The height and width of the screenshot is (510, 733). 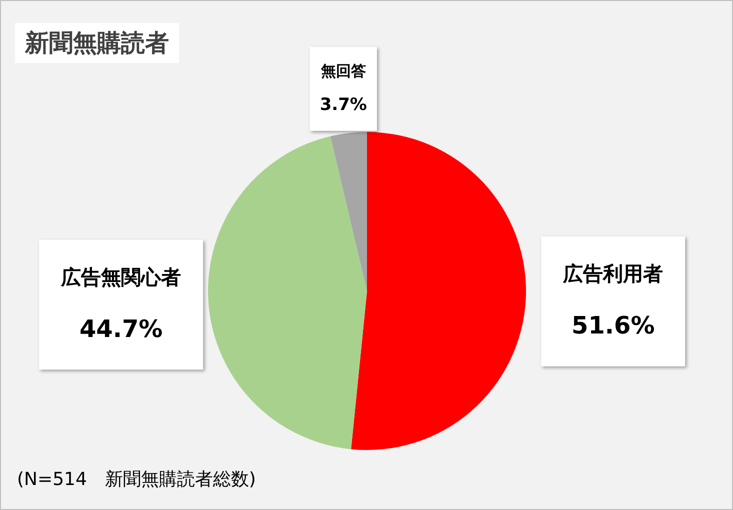 I want to click on slice-label: 無回答, so click(x=343, y=71).